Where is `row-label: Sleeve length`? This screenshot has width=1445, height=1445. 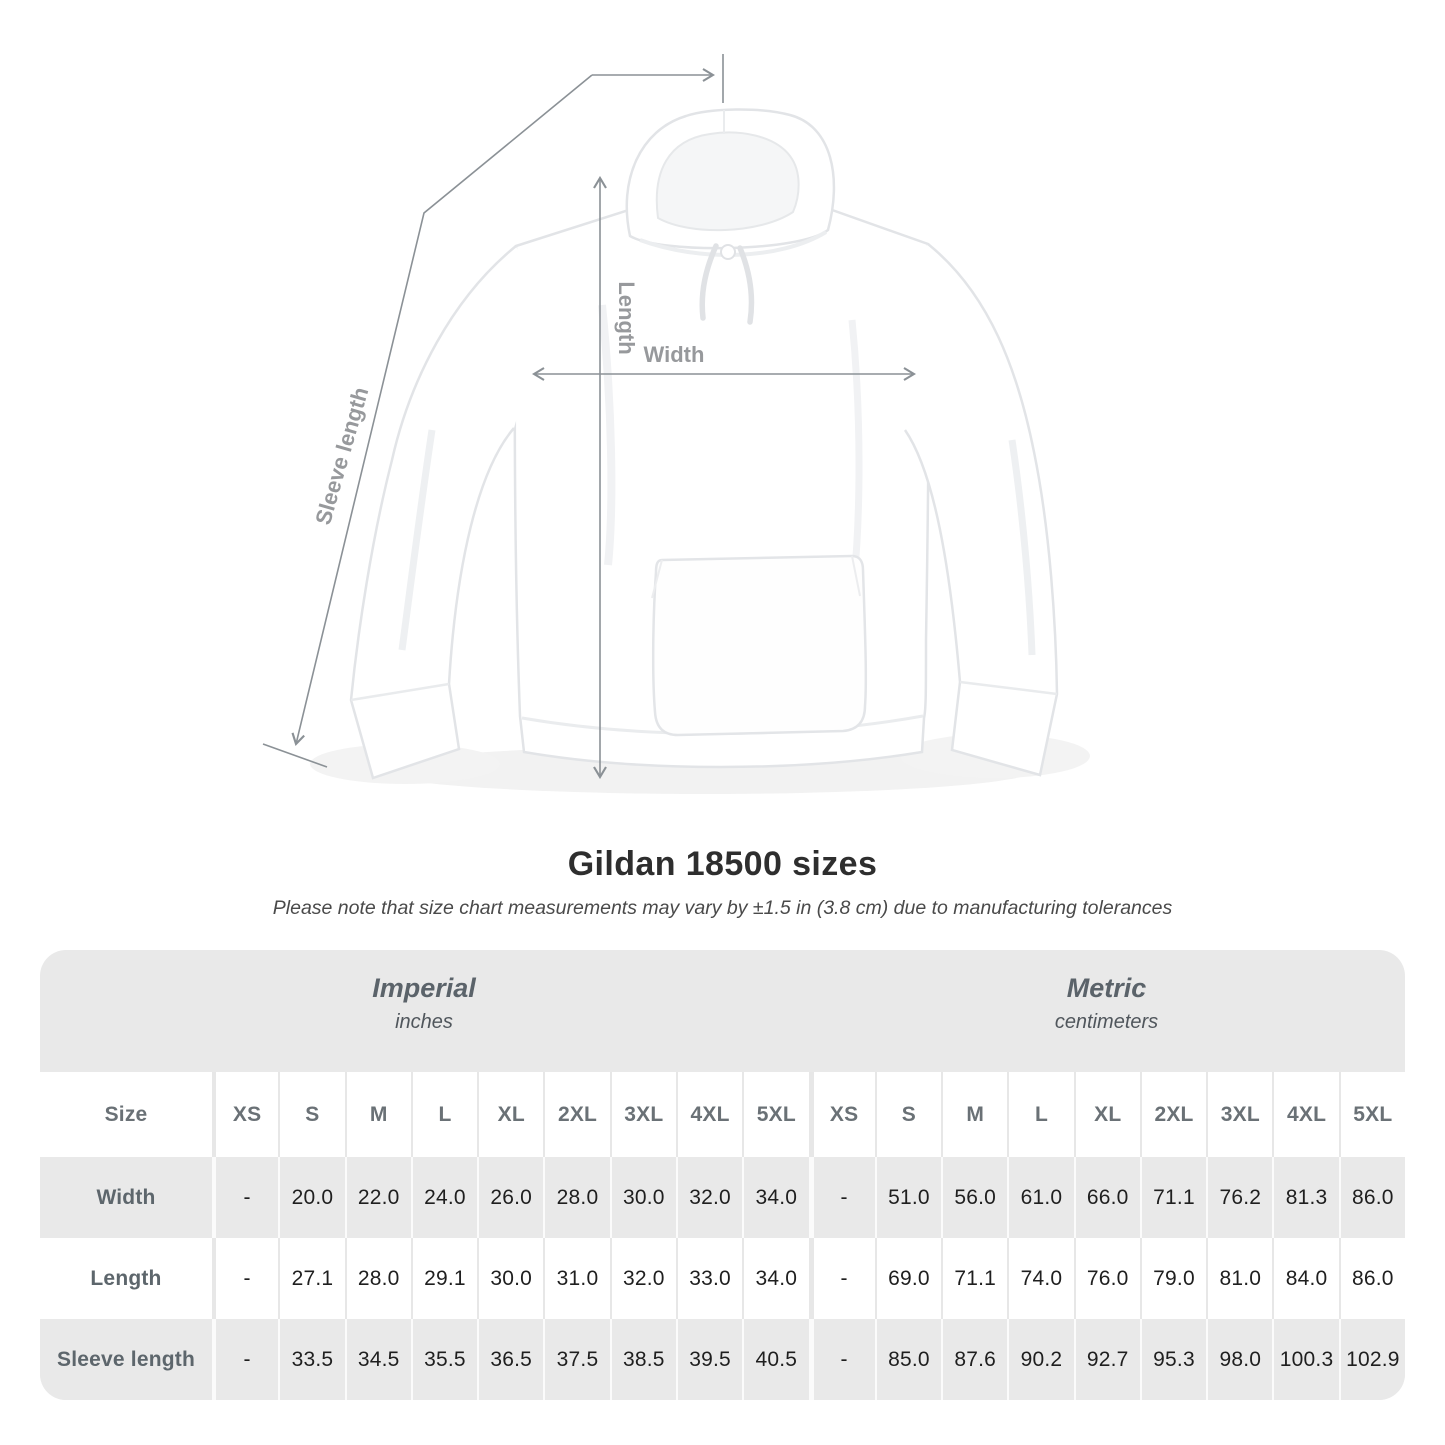 row-label: Sleeve length is located at coordinates (126, 1359).